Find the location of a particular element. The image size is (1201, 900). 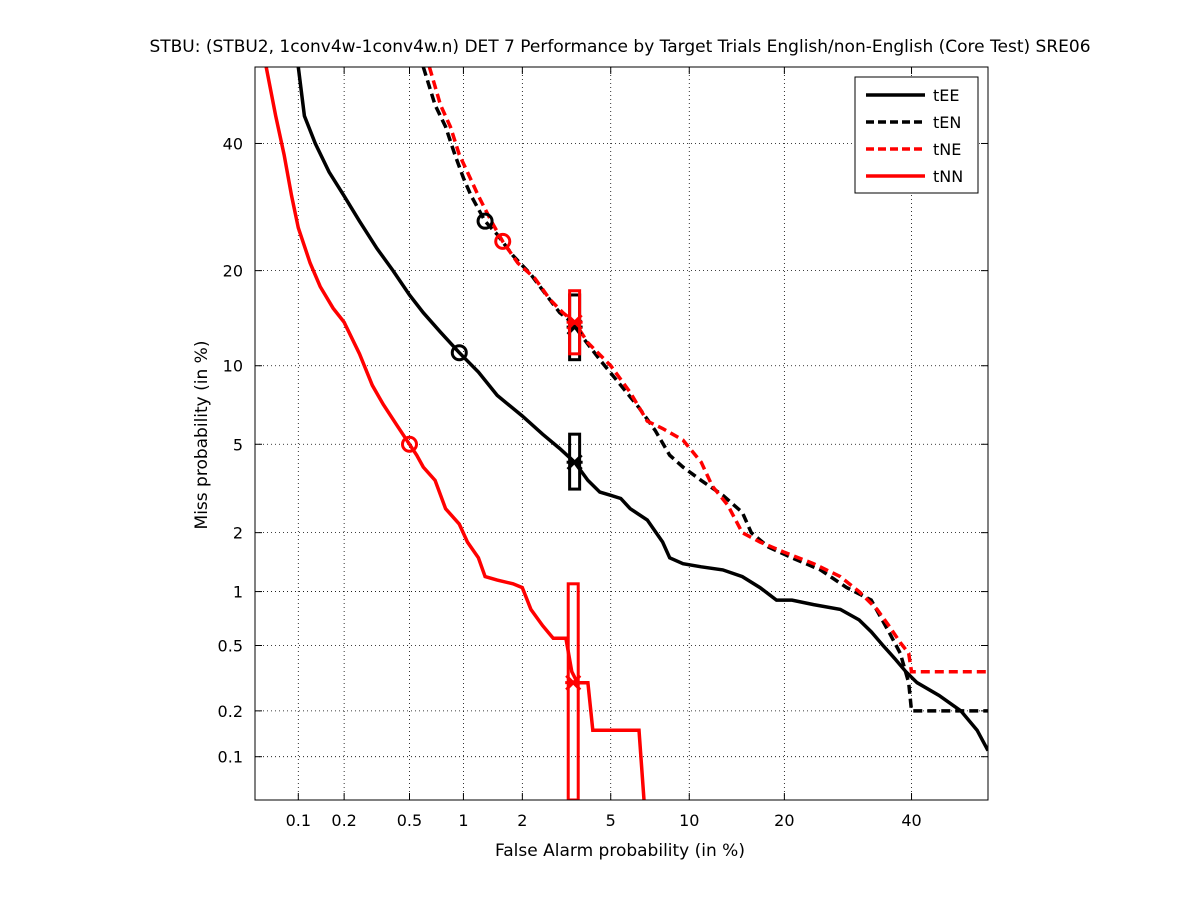

min-dcf-marker-tNN is located at coordinates (409, 444).